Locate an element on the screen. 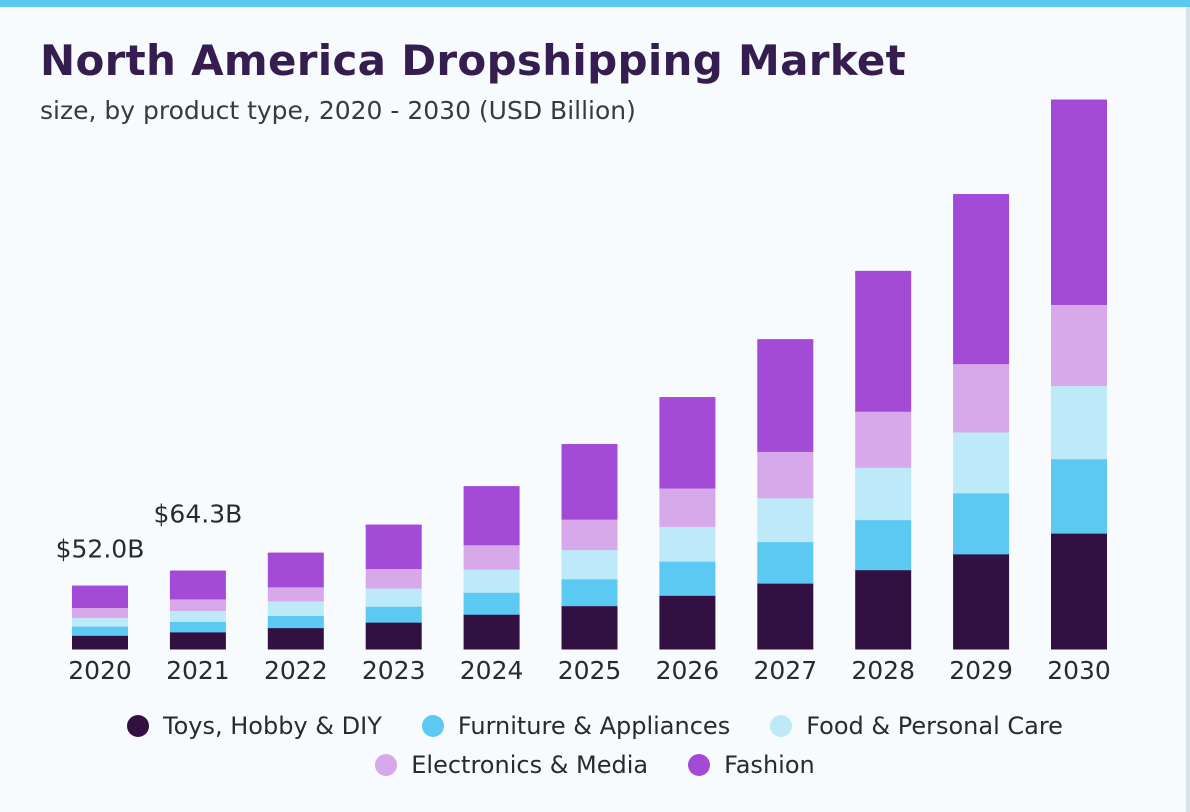  bar-segment-2029-s3 is located at coordinates (981, 398).